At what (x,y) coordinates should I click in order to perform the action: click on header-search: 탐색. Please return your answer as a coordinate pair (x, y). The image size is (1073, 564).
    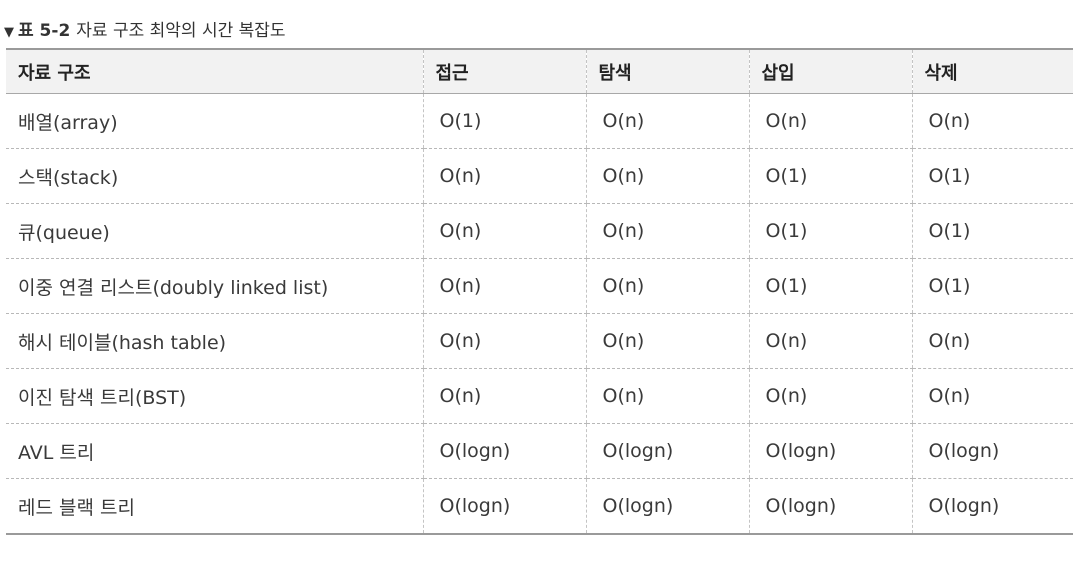
    Looking at the image, I should click on (667, 71).